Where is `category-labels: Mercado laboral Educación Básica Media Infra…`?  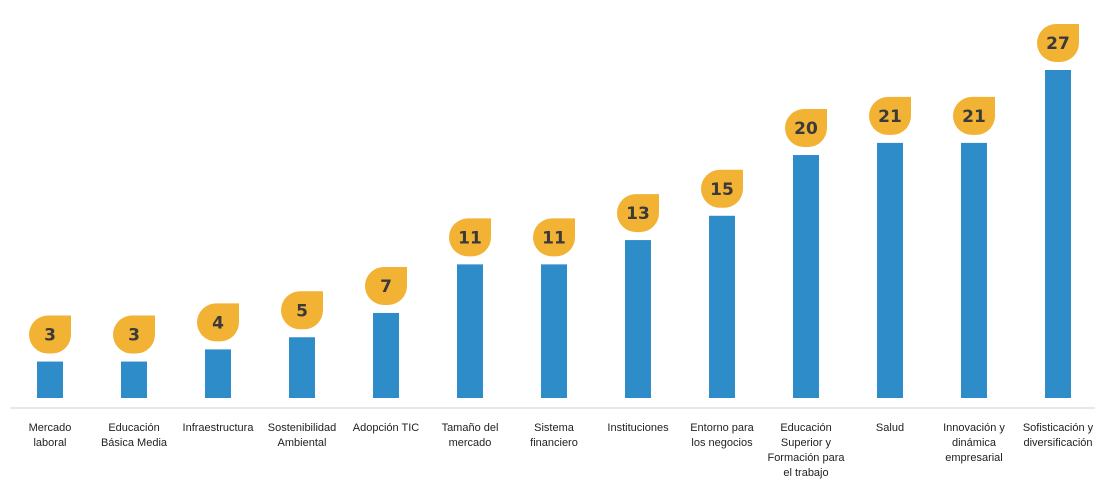 category-labels: Mercado laboral Educación Básica Media Infra… is located at coordinates (561, 450).